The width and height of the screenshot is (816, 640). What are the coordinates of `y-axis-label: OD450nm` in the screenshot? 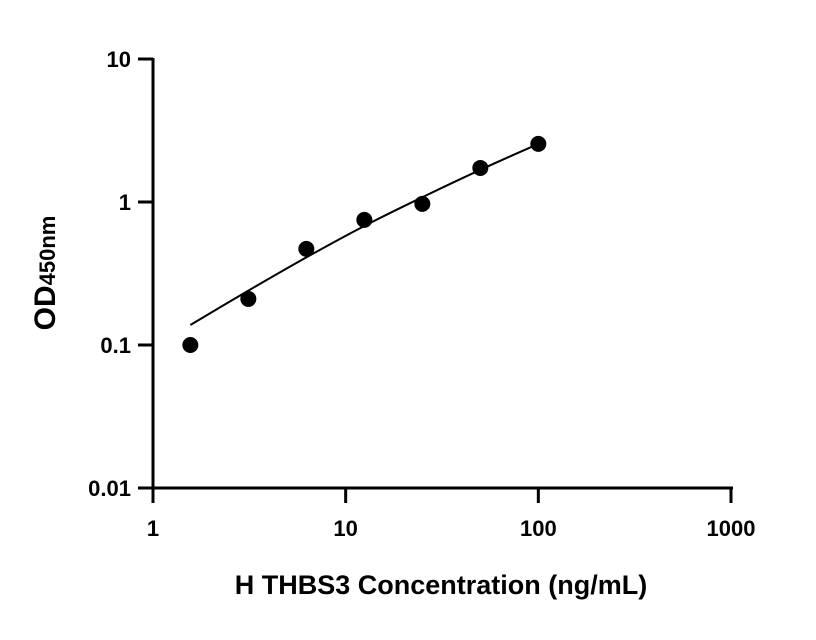 It's located at (45, 273).